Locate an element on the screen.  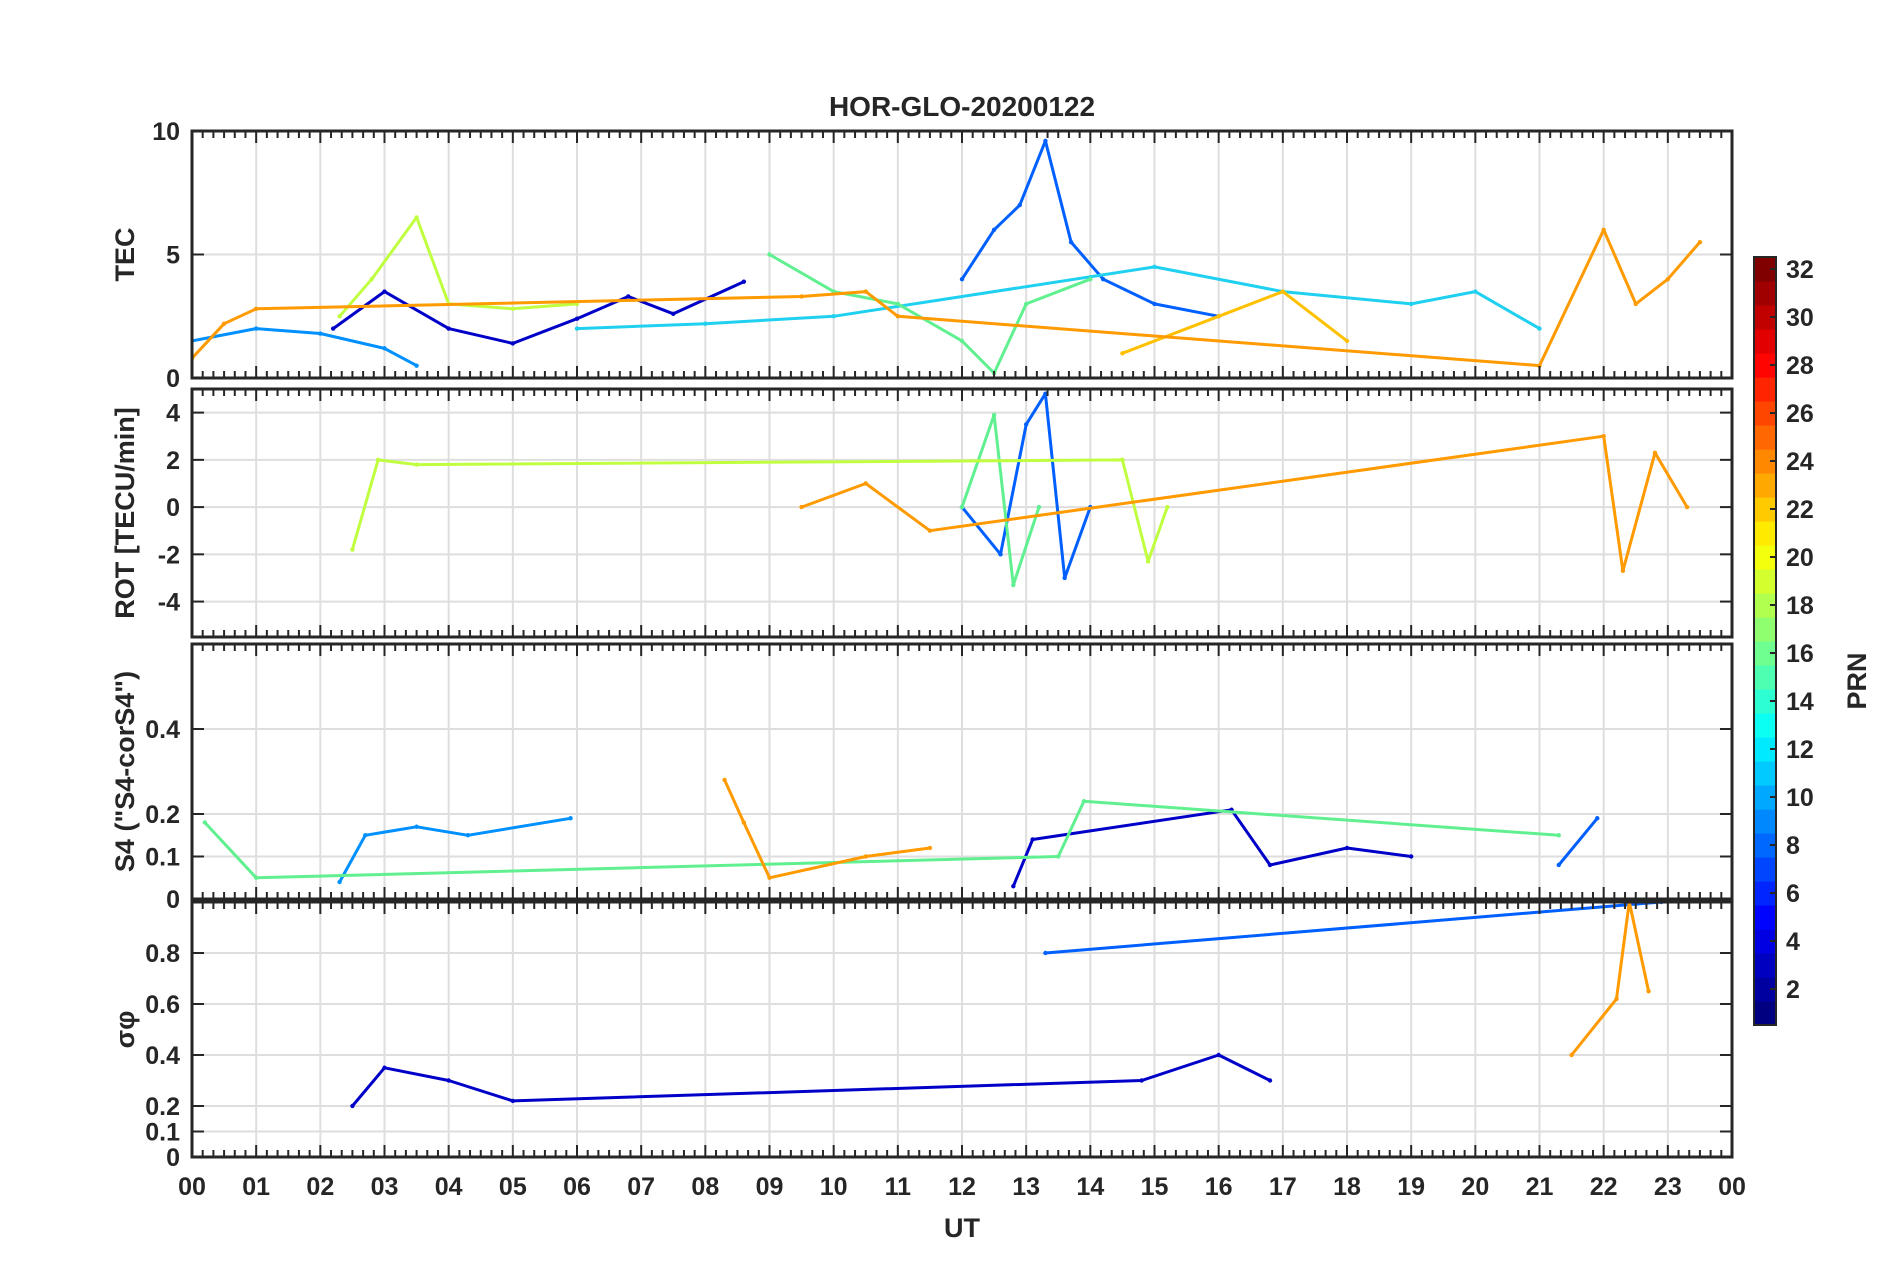
y-axis-label: TEC is located at coordinates (125, 255).